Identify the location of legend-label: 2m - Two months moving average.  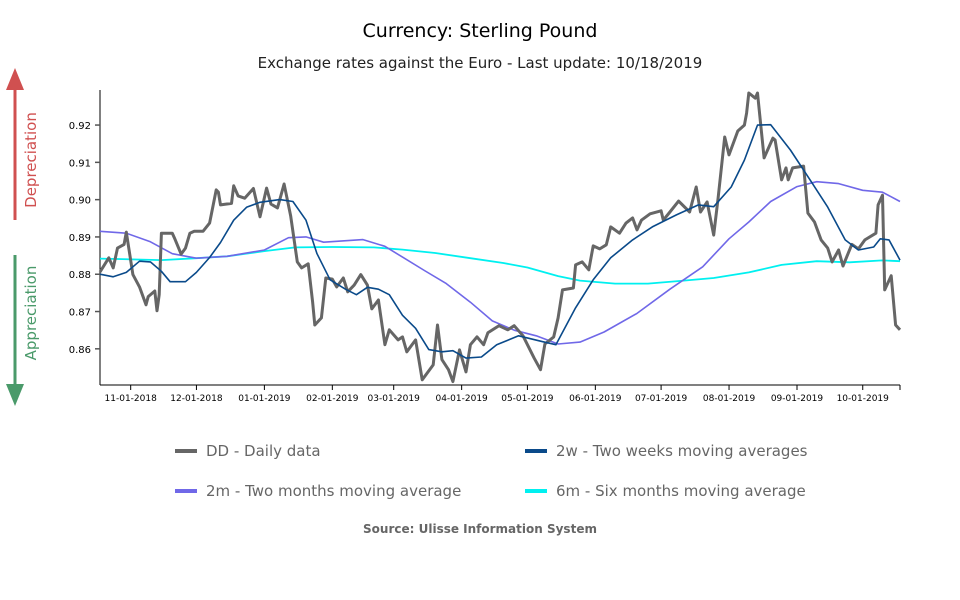
(334, 491).